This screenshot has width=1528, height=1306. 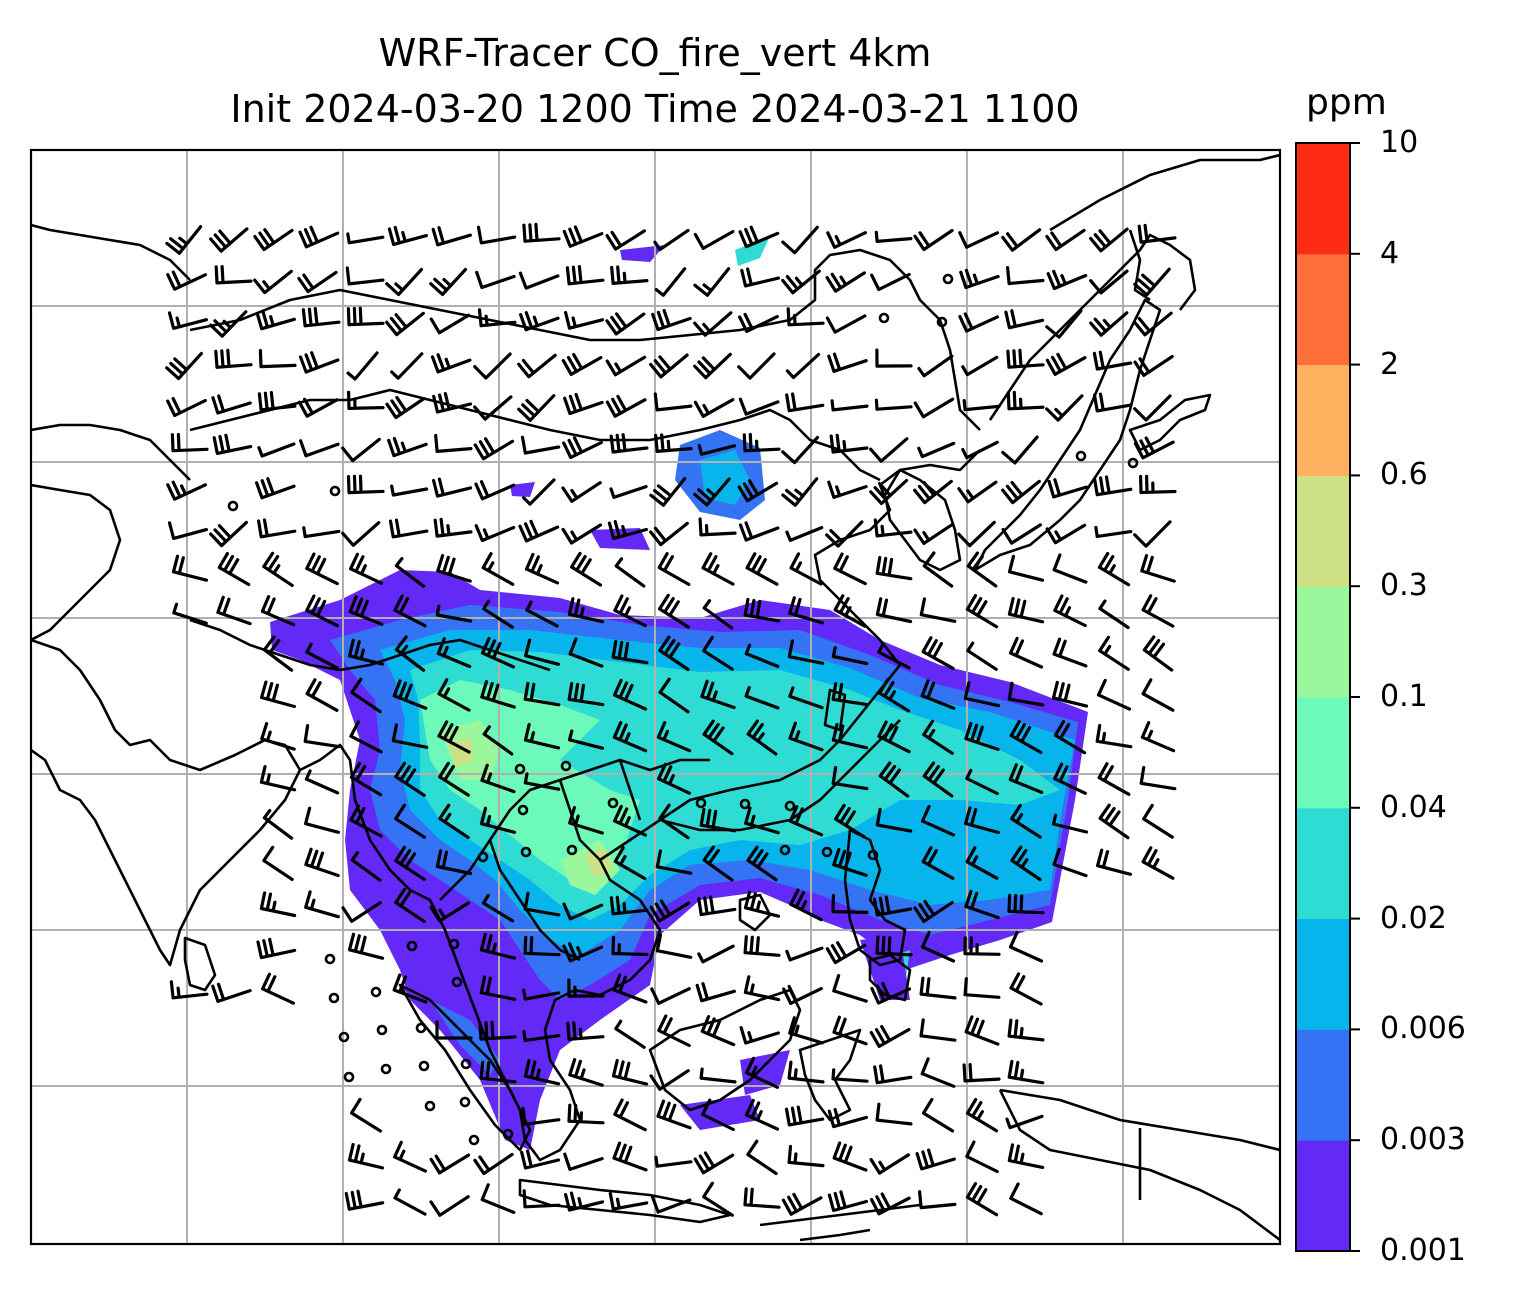 I want to click on chart-title-line-1: WRF-Tracer CO_fire_vert 4km, so click(x=655, y=53).